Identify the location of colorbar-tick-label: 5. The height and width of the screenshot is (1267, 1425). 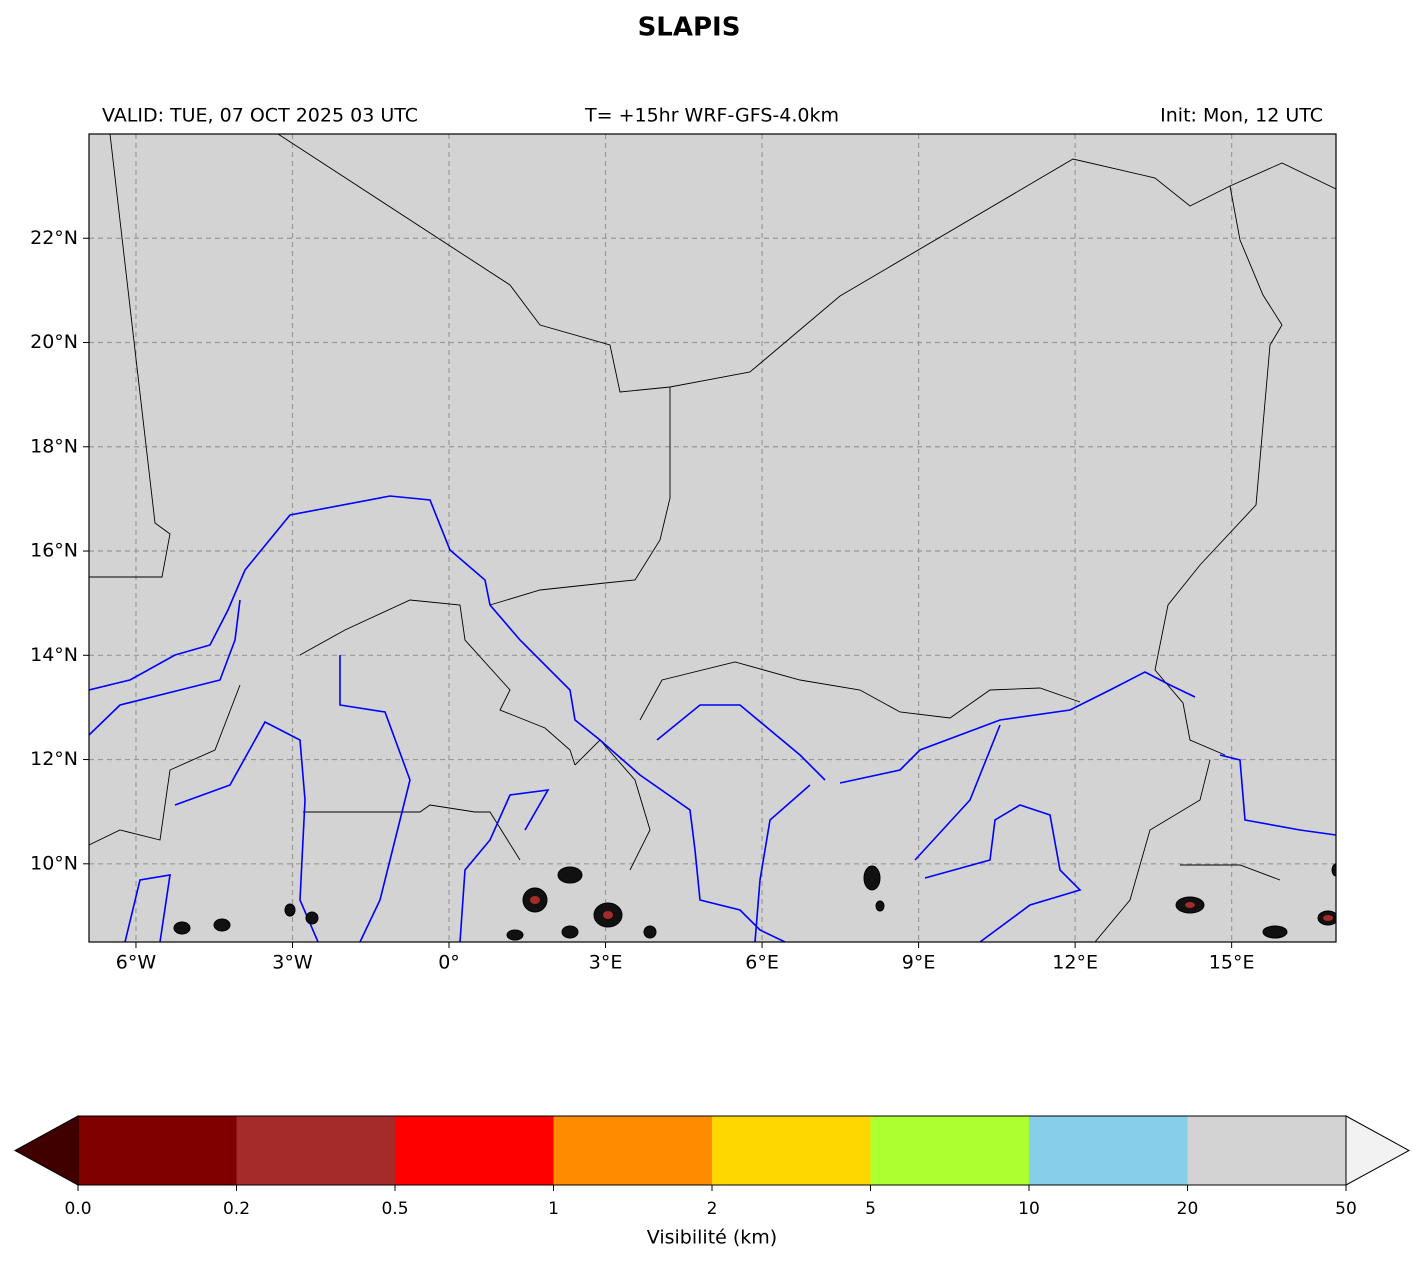
(870, 1209).